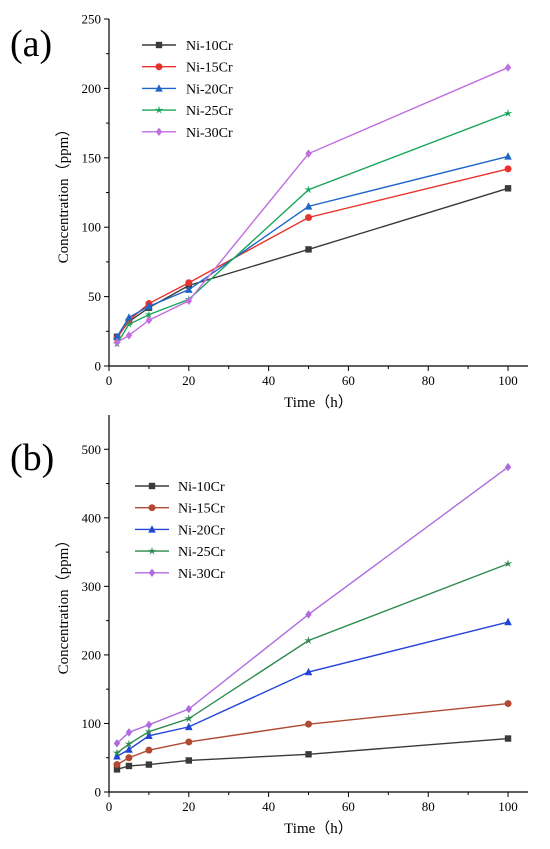 The width and height of the screenshot is (550, 849). I want to click on panel-label: (a), so click(31, 44).